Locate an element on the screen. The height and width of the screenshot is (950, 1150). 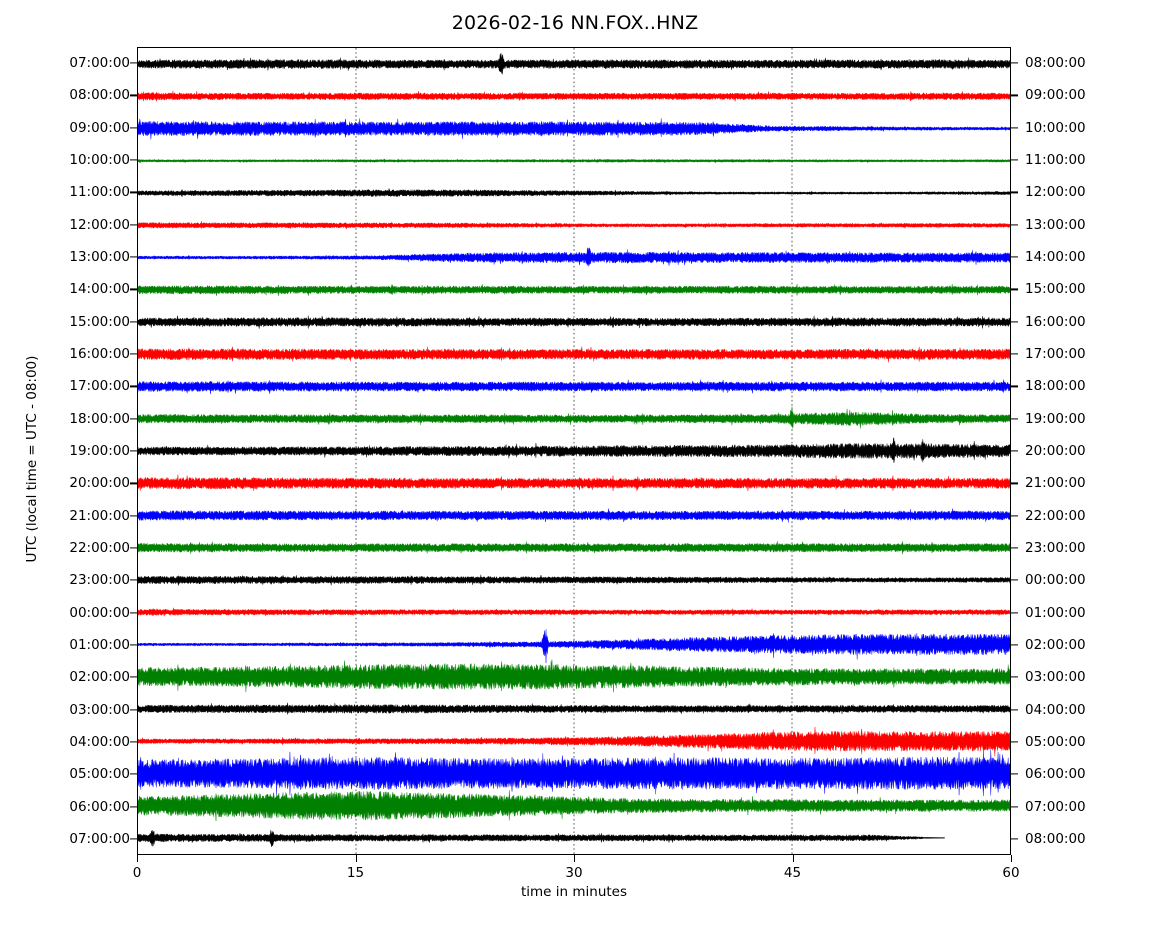
y-axis-label-left: 13:00:00 is located at coordinates (99, 257).